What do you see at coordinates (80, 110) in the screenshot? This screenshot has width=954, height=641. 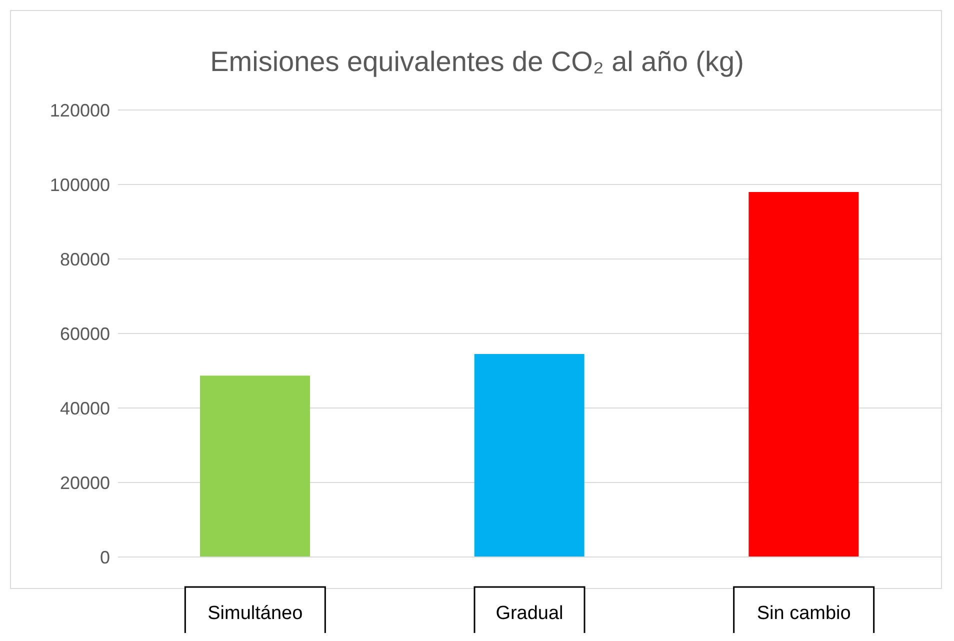 I see `y-tick-label: 120000` at bounding box center [80, 110].